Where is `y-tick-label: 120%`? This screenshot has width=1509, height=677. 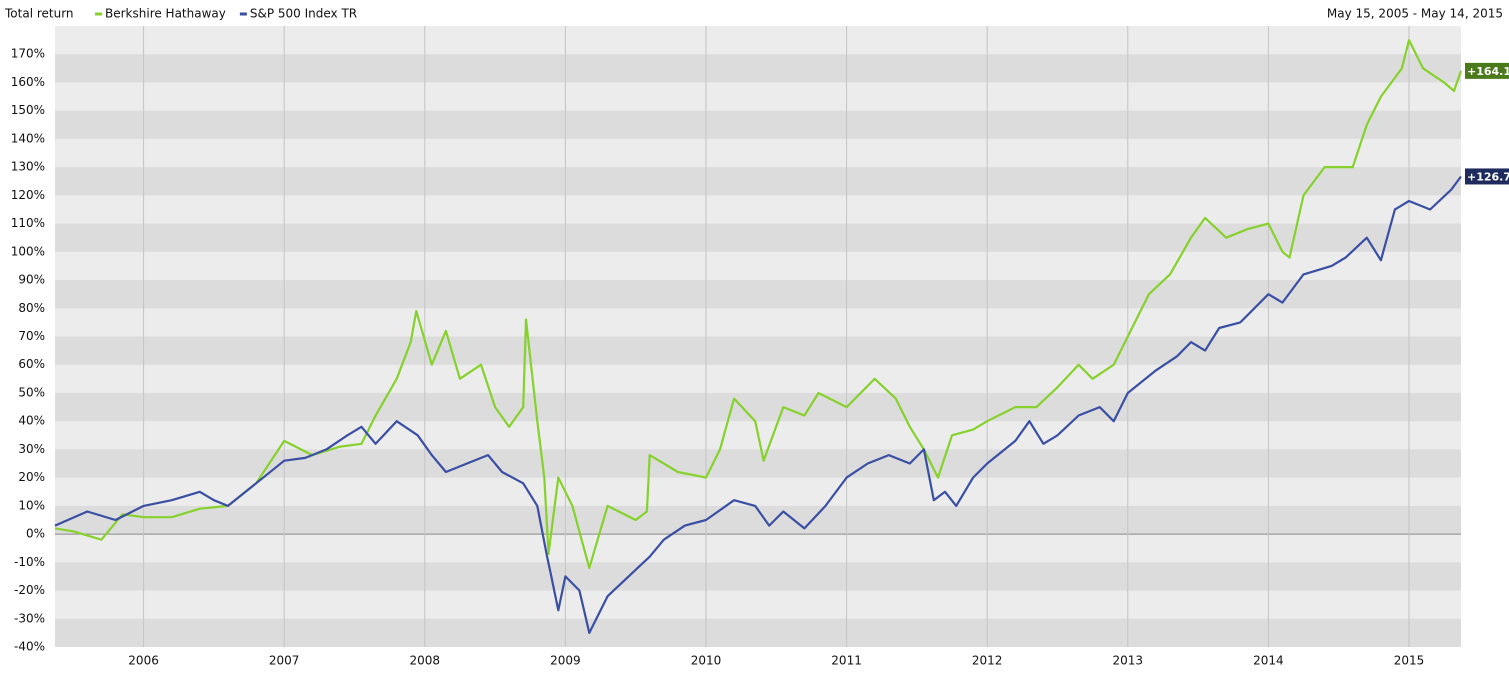
y-tick-label: 120% is located at coordinates (28, 195).